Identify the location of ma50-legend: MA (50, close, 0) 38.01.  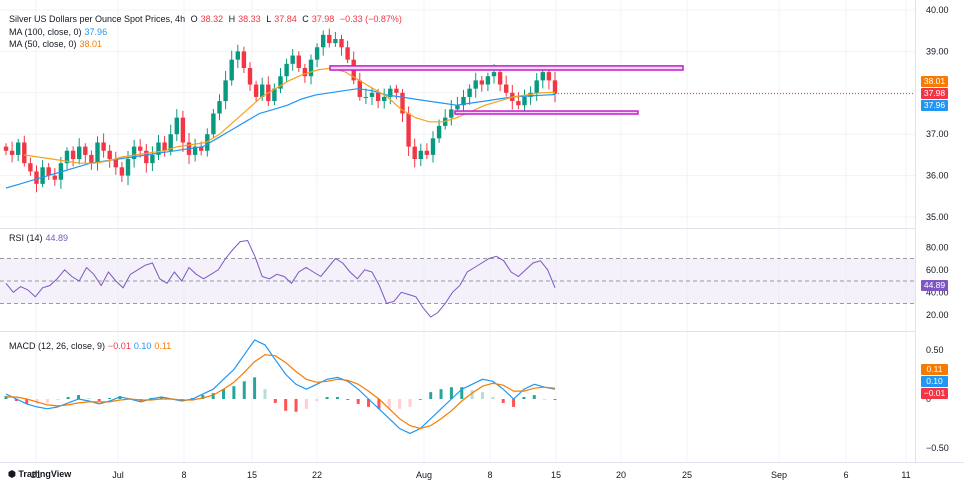
(57, 44).